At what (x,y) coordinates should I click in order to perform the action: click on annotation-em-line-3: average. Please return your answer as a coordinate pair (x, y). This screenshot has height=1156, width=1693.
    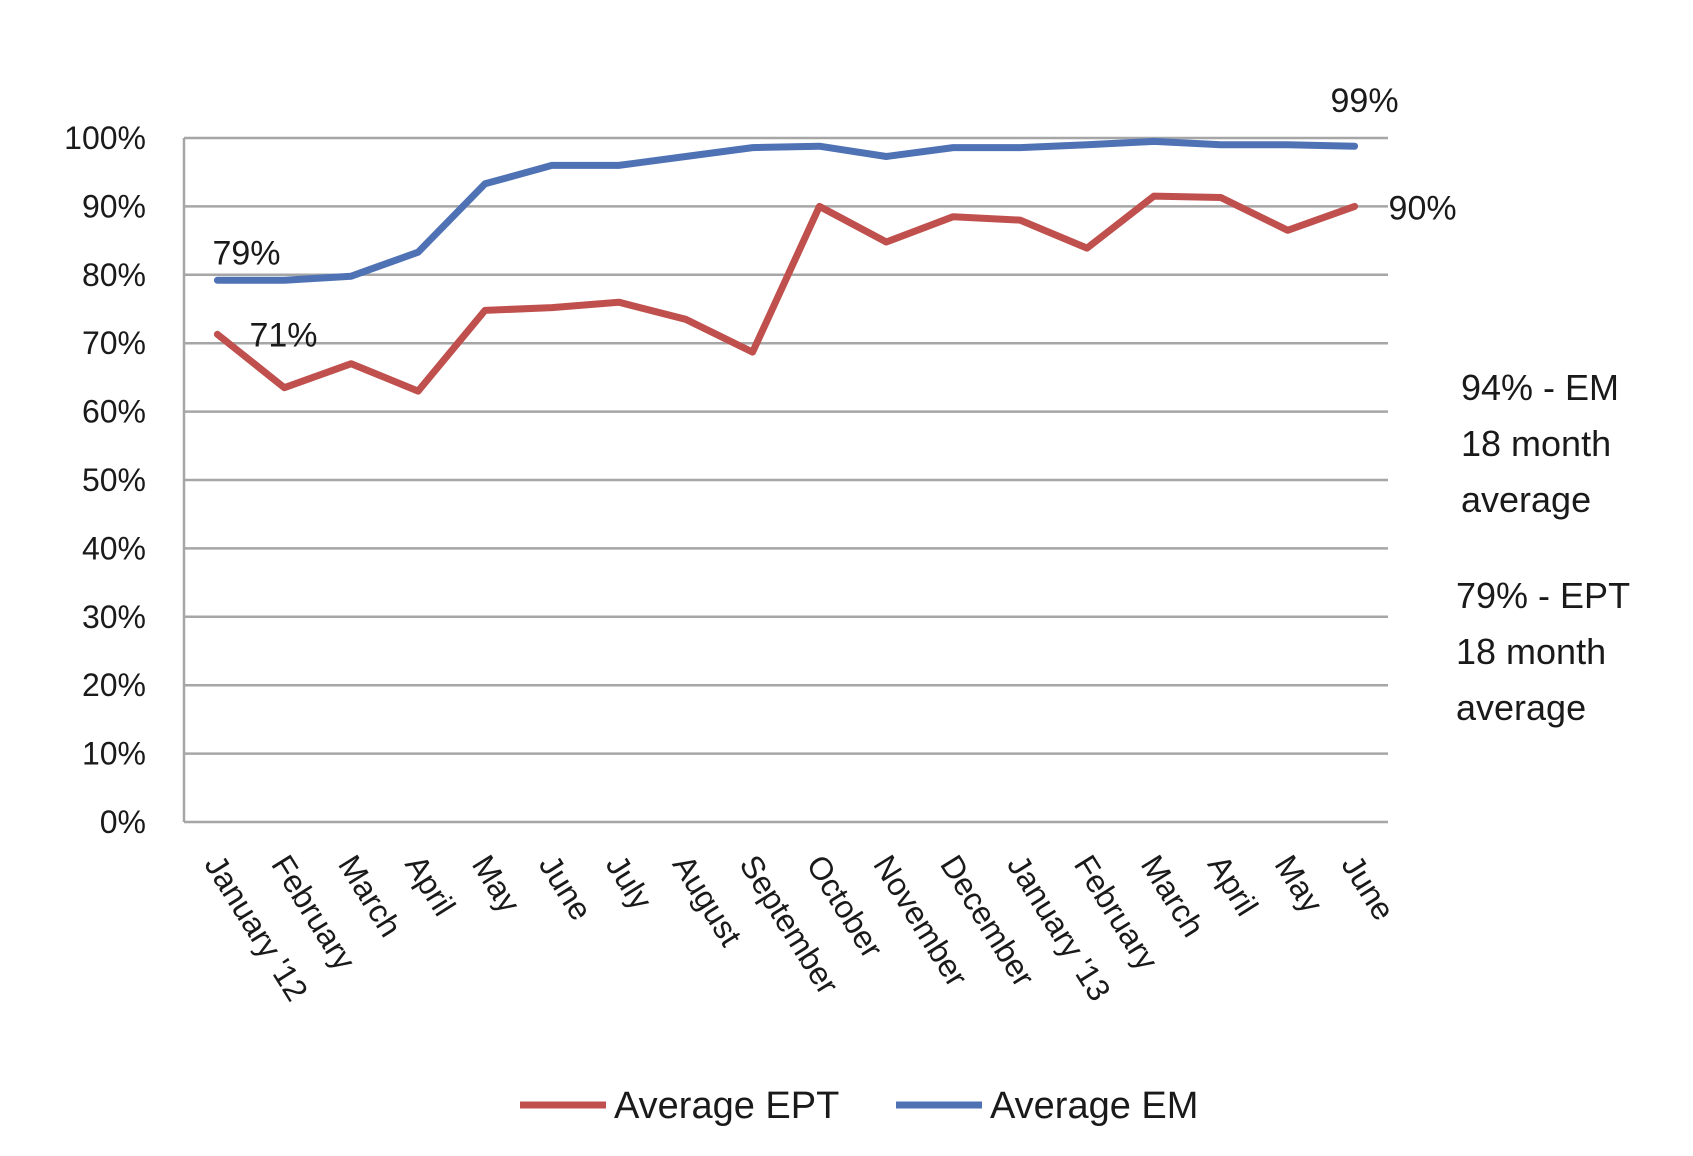
    Looking at the image, I should click on (1526, 499).